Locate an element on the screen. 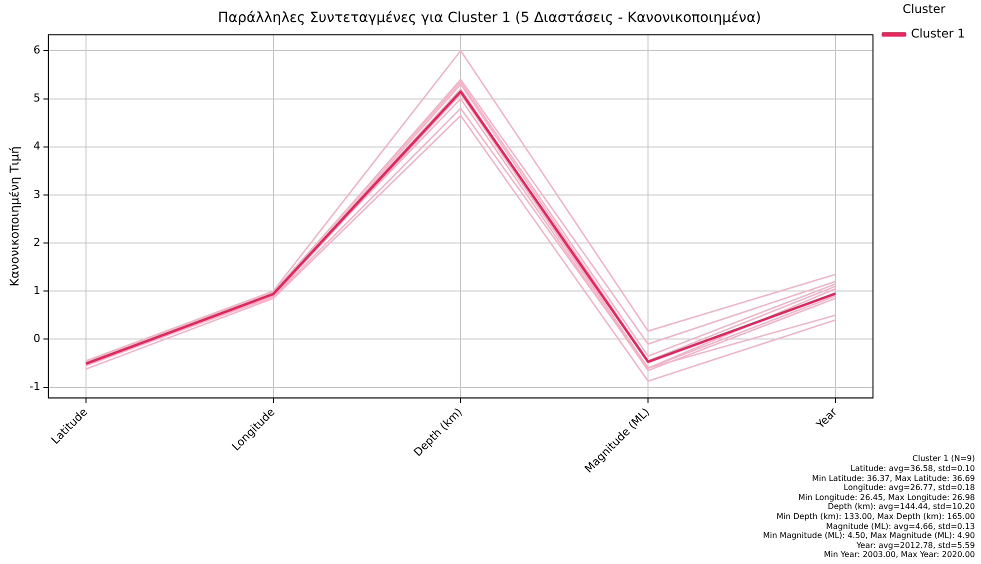  y-tick-label: 0 is located at coordinates (36, 339).